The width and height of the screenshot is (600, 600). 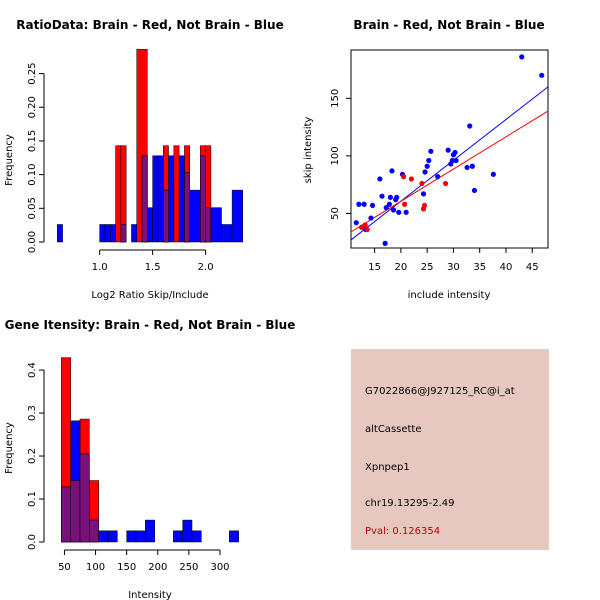 What do you see at coordinates (9, 160) in the screenshot?
I see `ratio-histogram-ylabel: Frequency` at bounding box center [9, 160].